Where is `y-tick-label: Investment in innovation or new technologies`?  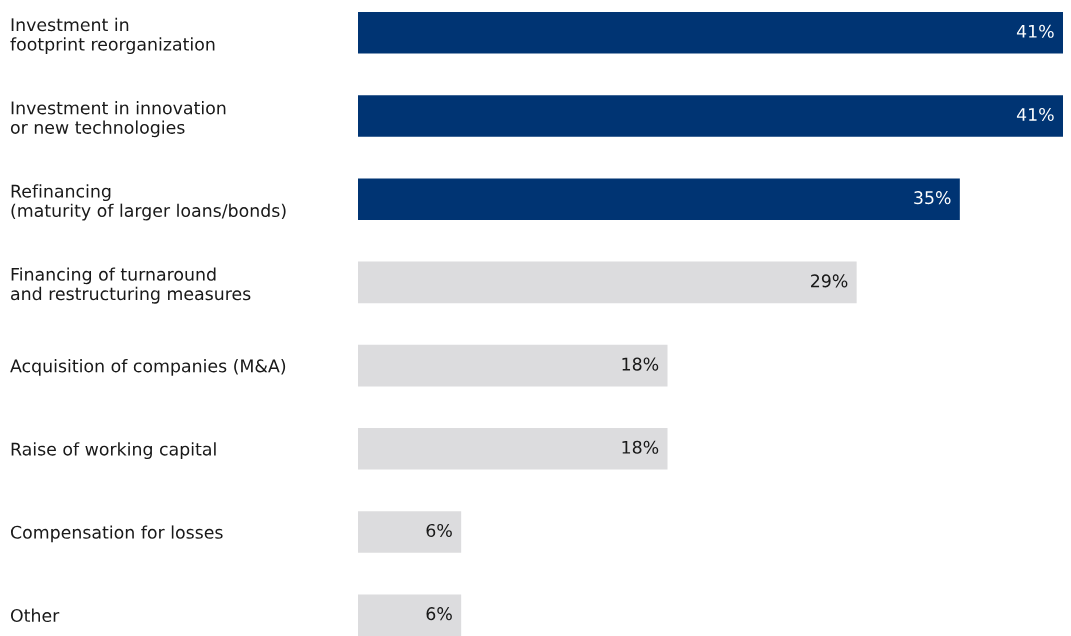 y-tick-label: Investment in innovation or new technologies is located at coordinates (118, 119).